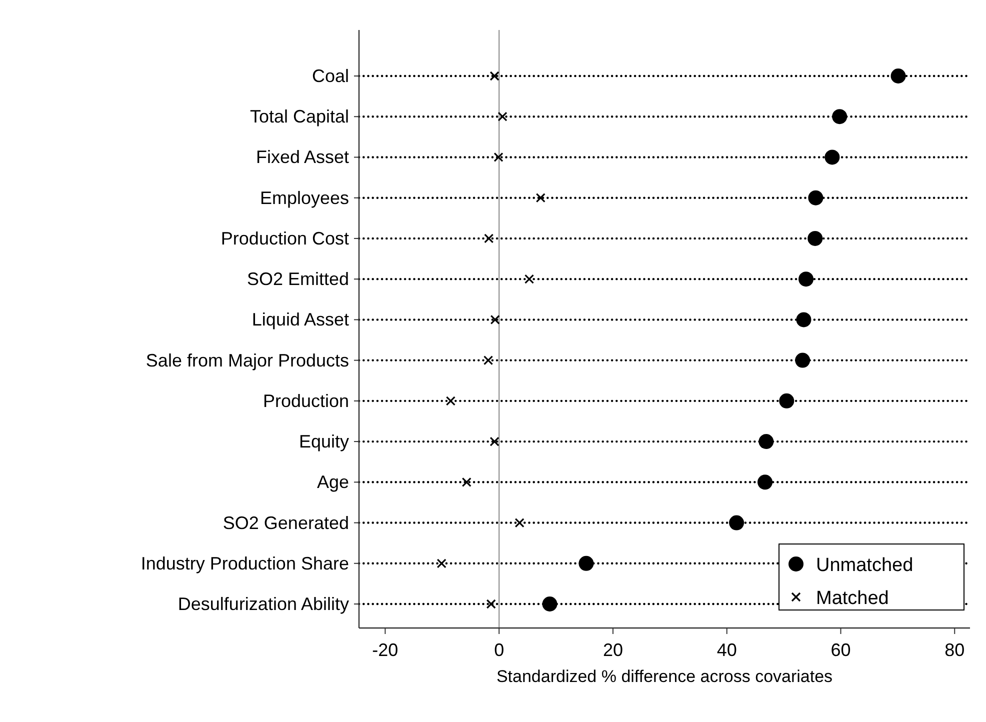  What do you see at coordinates (284, 238) in the screenshot?
I see `y-tick-label: Production Cost` at bounding box center [284, 238].